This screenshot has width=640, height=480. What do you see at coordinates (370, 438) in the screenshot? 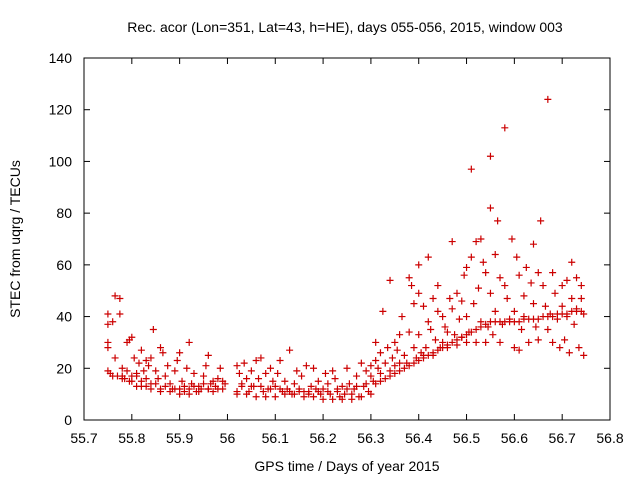
I see `x-tick-label: 56.3` at bounding box center [370, 438].